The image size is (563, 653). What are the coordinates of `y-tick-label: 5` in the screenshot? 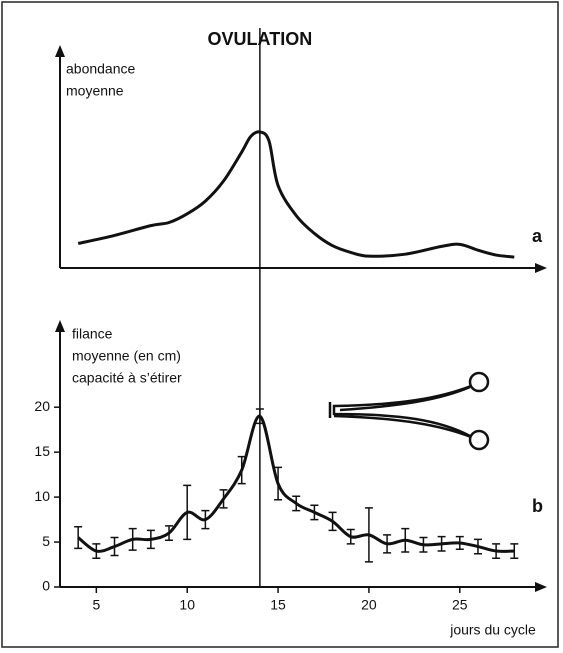 It's located at (46, 541).